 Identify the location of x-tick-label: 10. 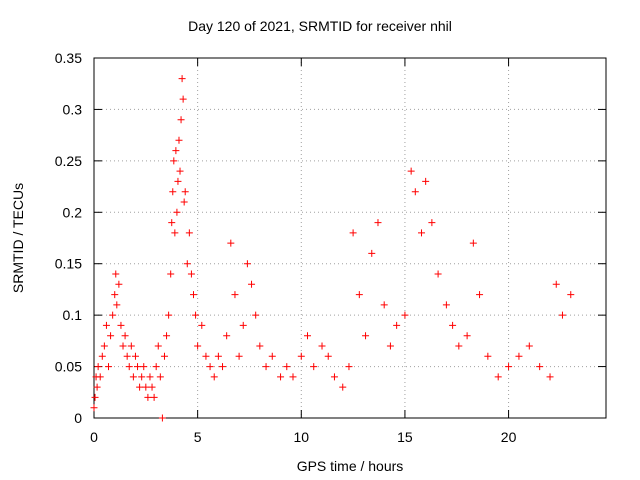
(301, 437).